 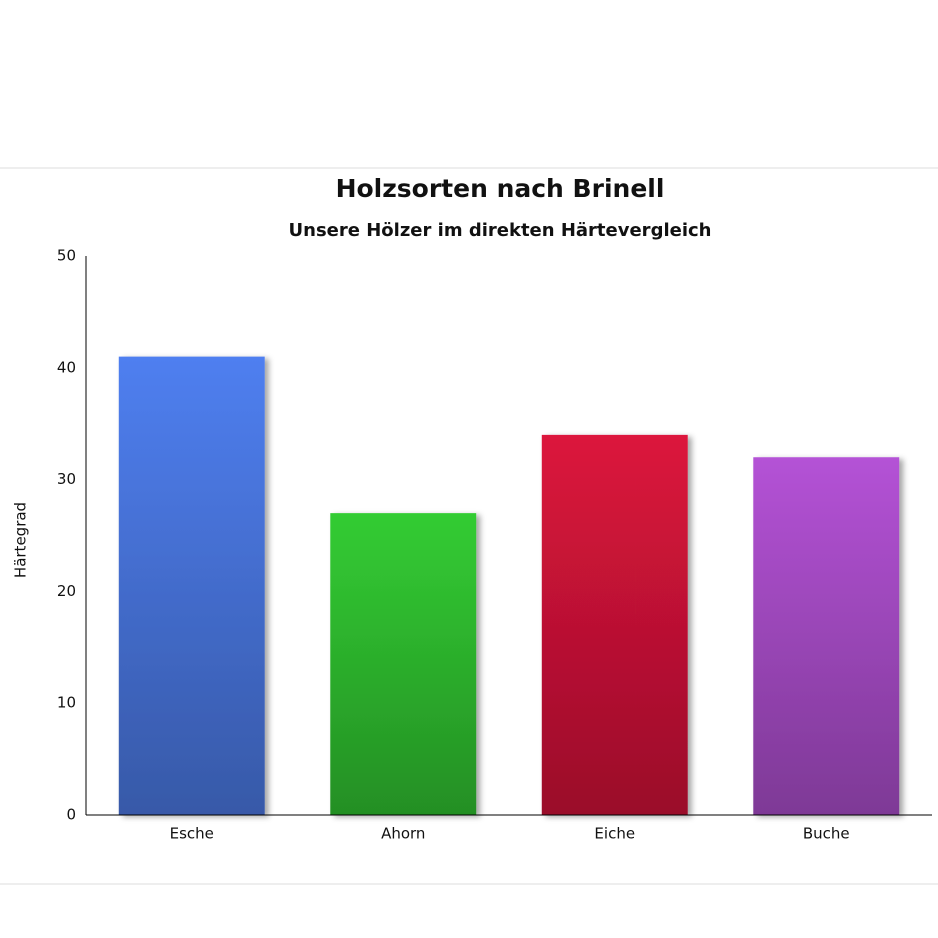 What do you see at coordinates (192, 834) in the screenshot?
I see `x-tick-label: Esche` at bounding box center [192, 834].